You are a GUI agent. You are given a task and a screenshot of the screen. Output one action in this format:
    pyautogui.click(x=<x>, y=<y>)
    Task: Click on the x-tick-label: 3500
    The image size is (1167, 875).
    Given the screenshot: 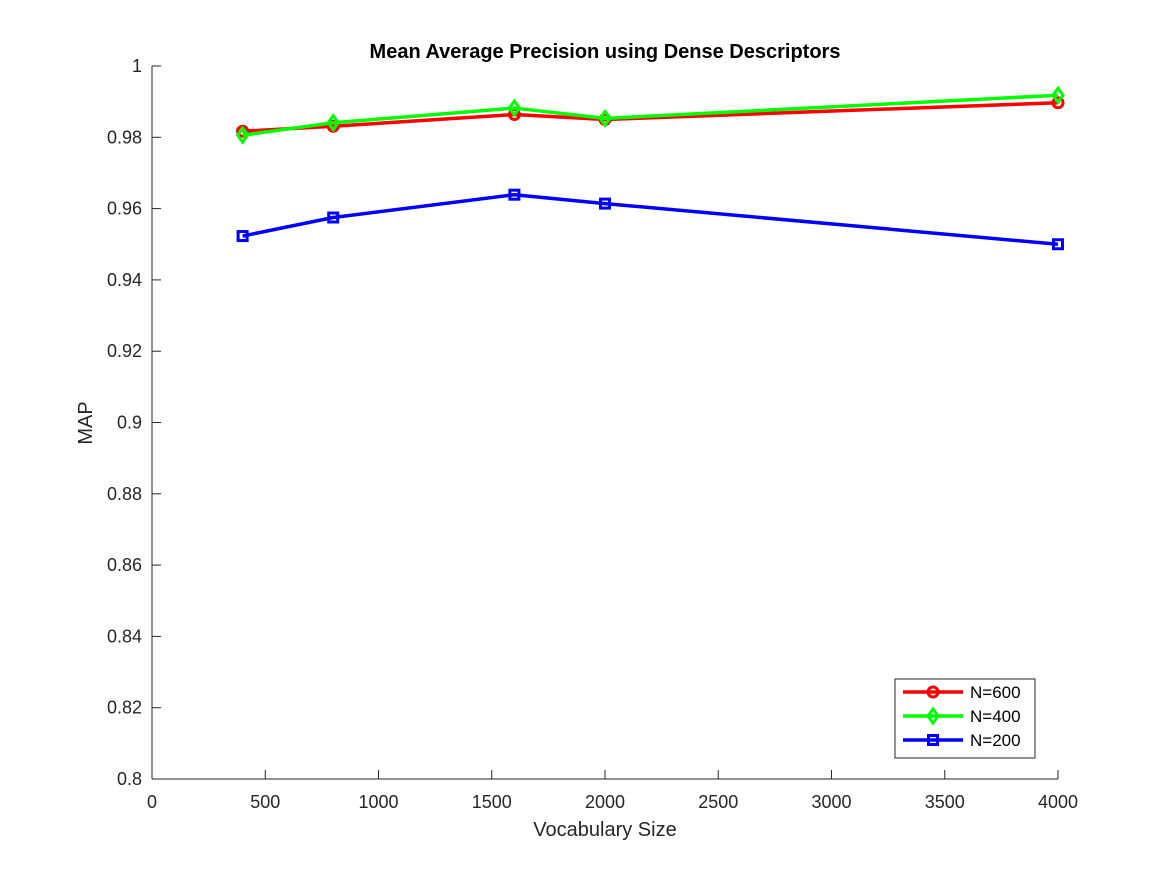 What is the action you would take?
    pyautogui.click(x=945, y=802)
    